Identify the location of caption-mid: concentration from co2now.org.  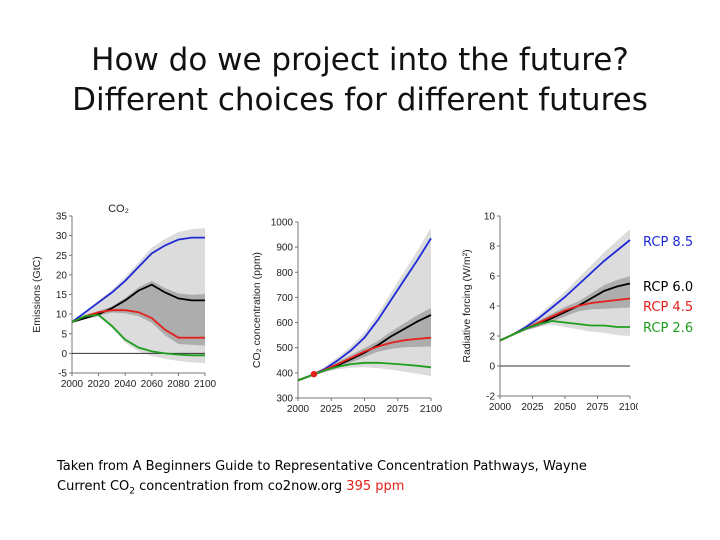
(241, 486).